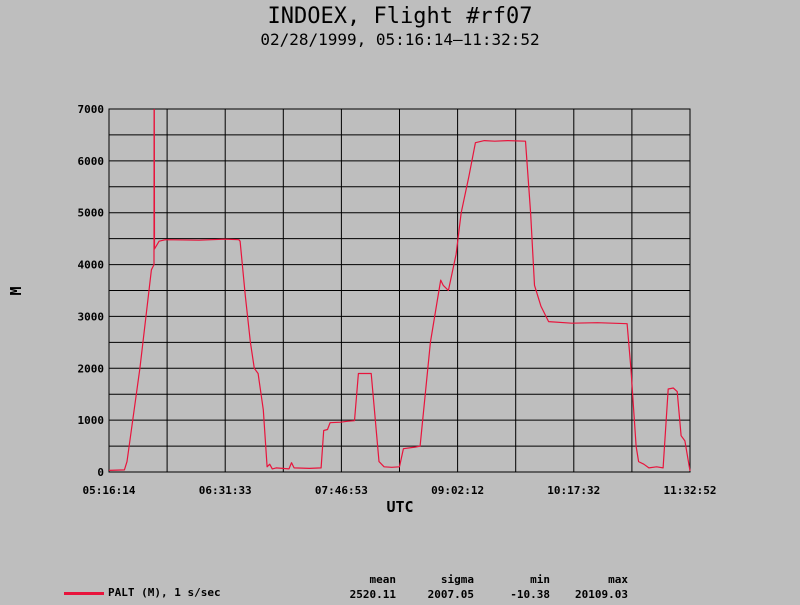 The image size is (800, 605). Describe the element at coordinates (400, 39) in the screenshot. I see `chart-subtitle: 02/28/1999, 05:16:14–11:32:52` at that location.